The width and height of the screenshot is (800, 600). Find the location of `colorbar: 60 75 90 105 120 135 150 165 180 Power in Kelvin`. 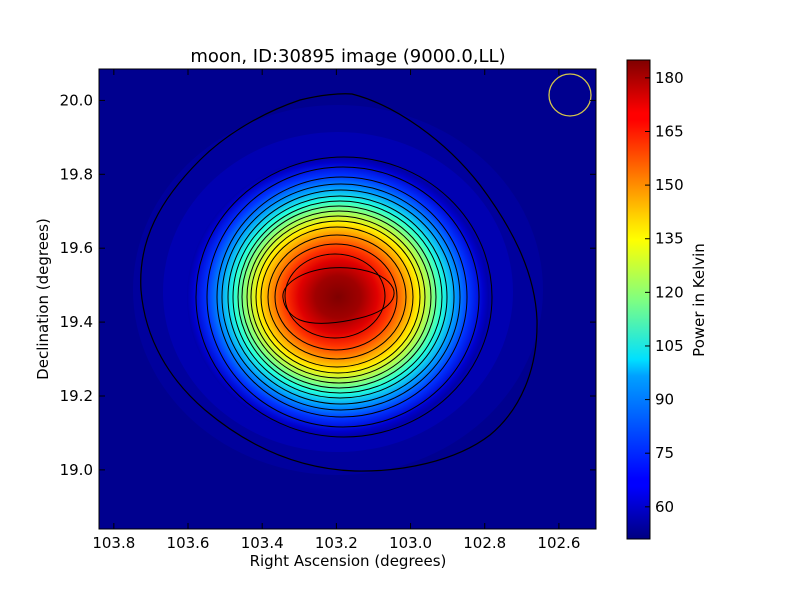

colorbar: 60 75 90 105 120 135 150 165 180 Power in Kelvin is located at coordinates (667, 299).